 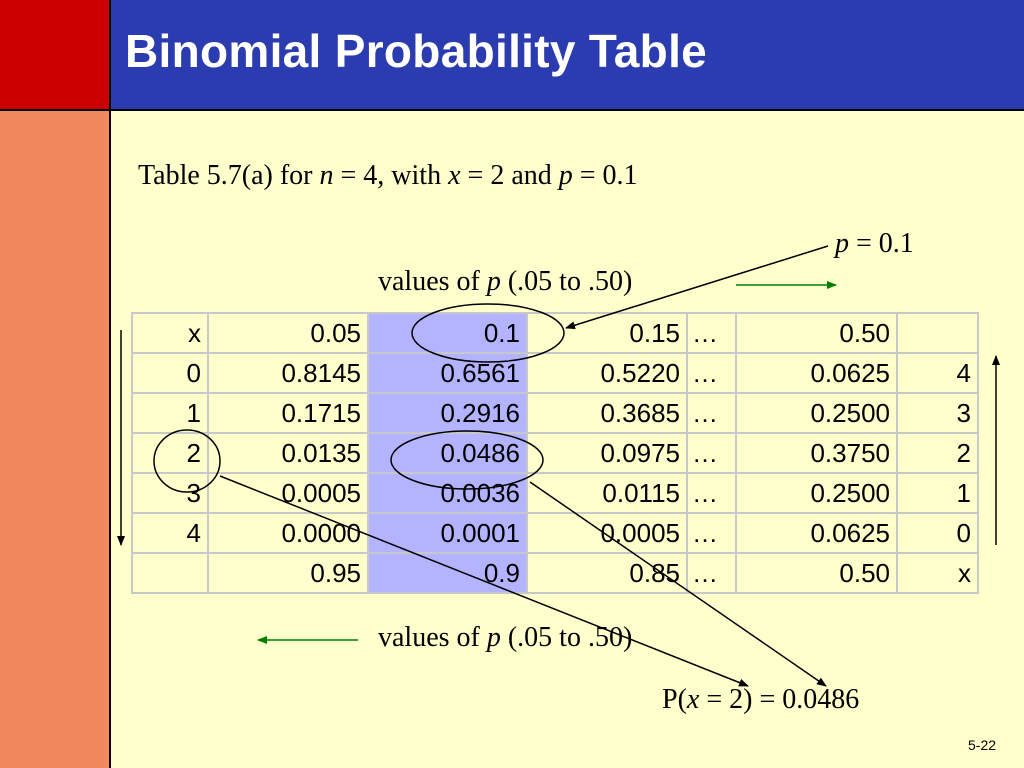 What do you see at coordinates (288, 453) in the screenshot?
I see `table-cell: 0.0135` at bounding box center [288, 453].